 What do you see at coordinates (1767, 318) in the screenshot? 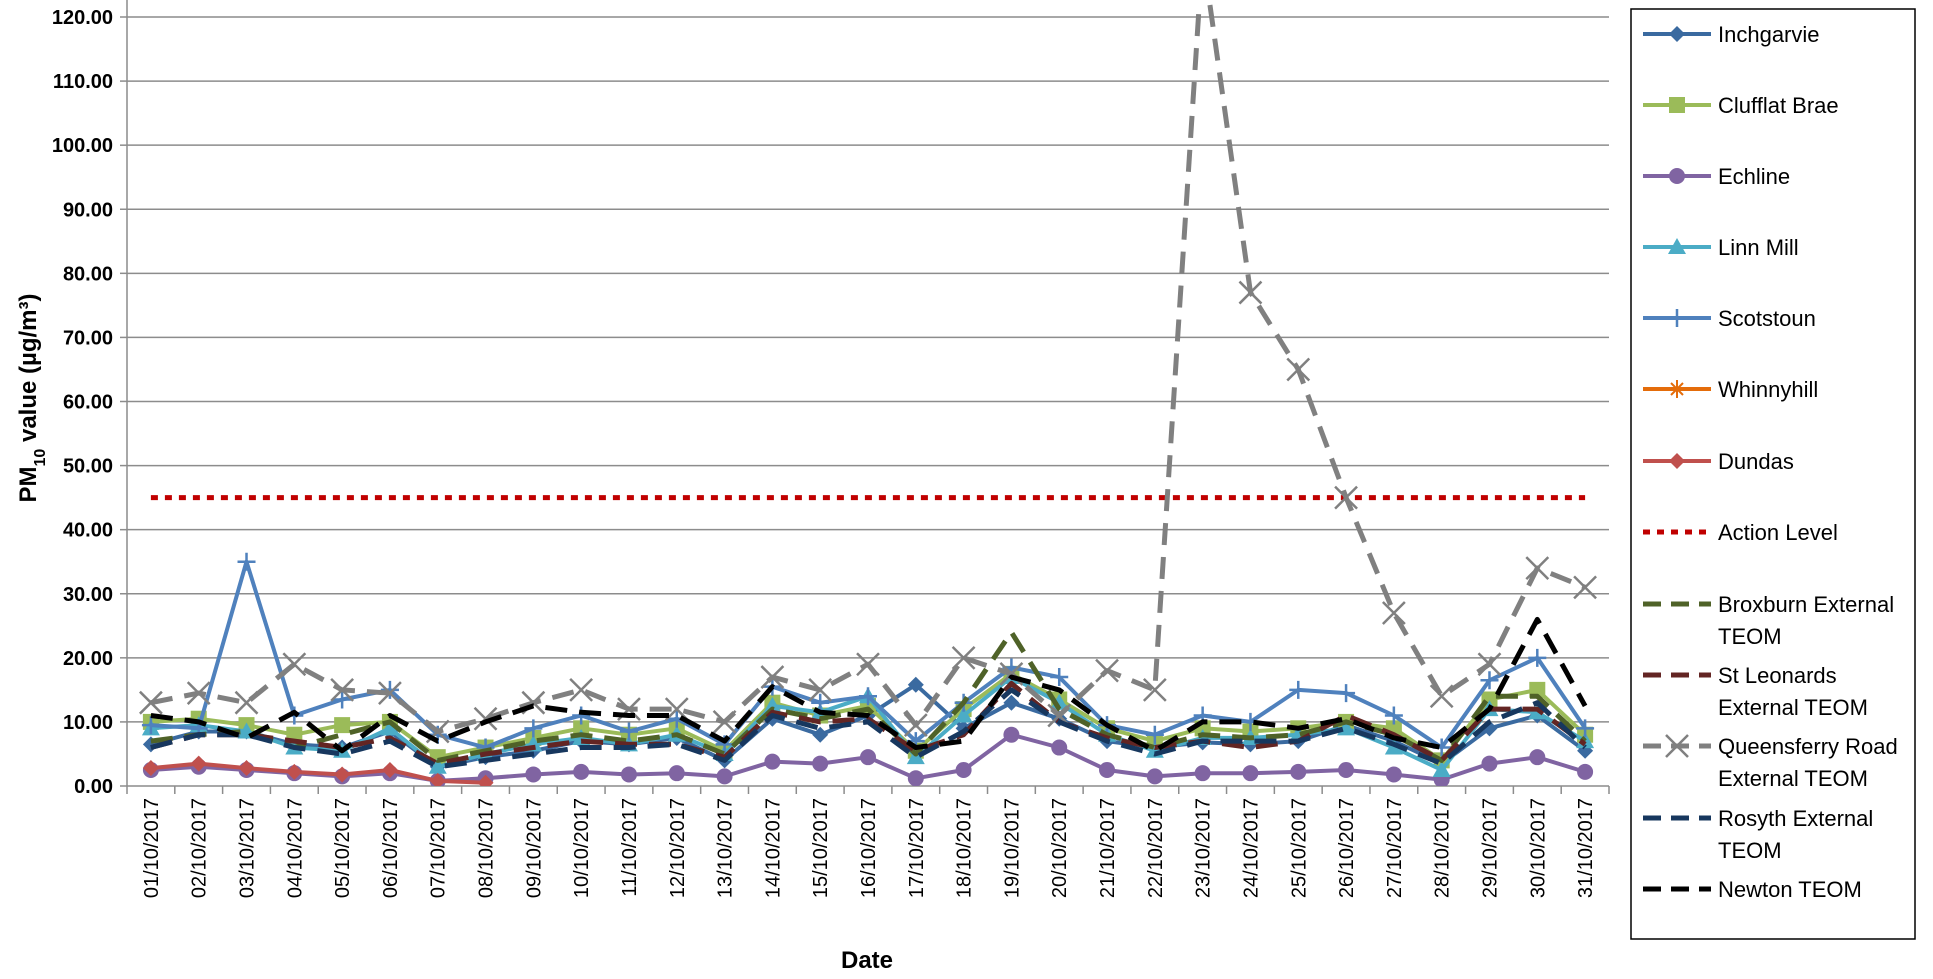
I see `legend-label: Scotstoun` at bounding box center [1767, 318].